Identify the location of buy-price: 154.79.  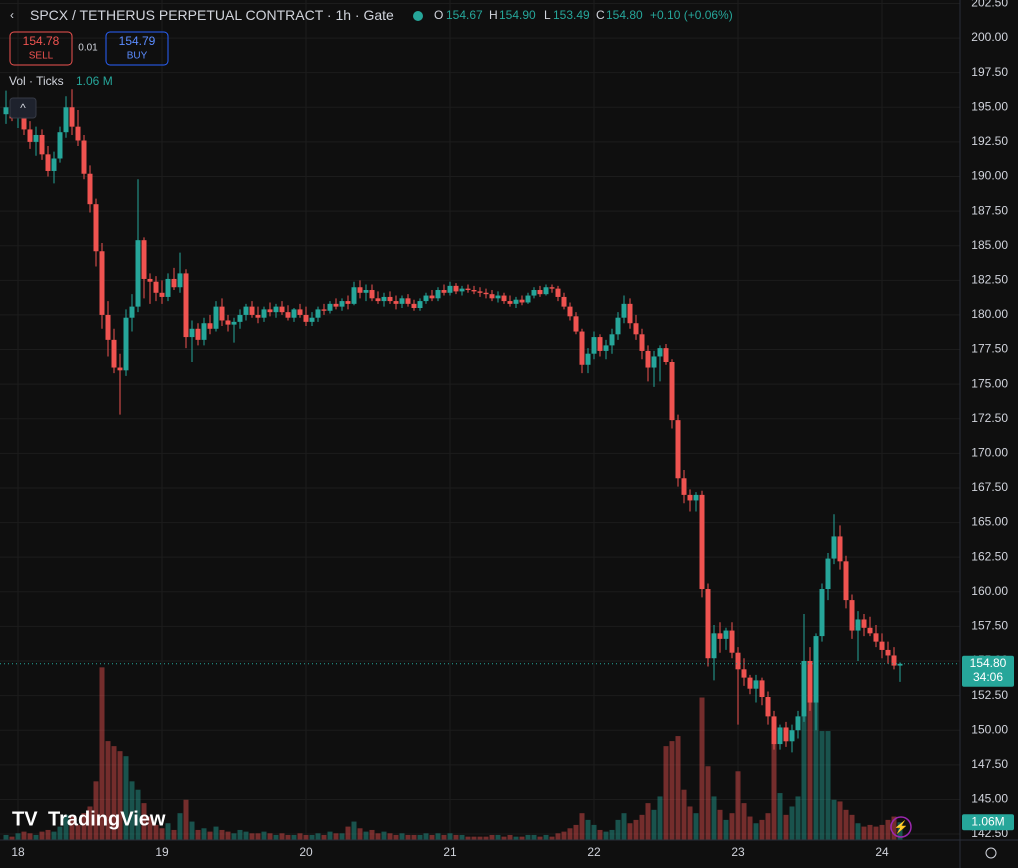
(137, 41).